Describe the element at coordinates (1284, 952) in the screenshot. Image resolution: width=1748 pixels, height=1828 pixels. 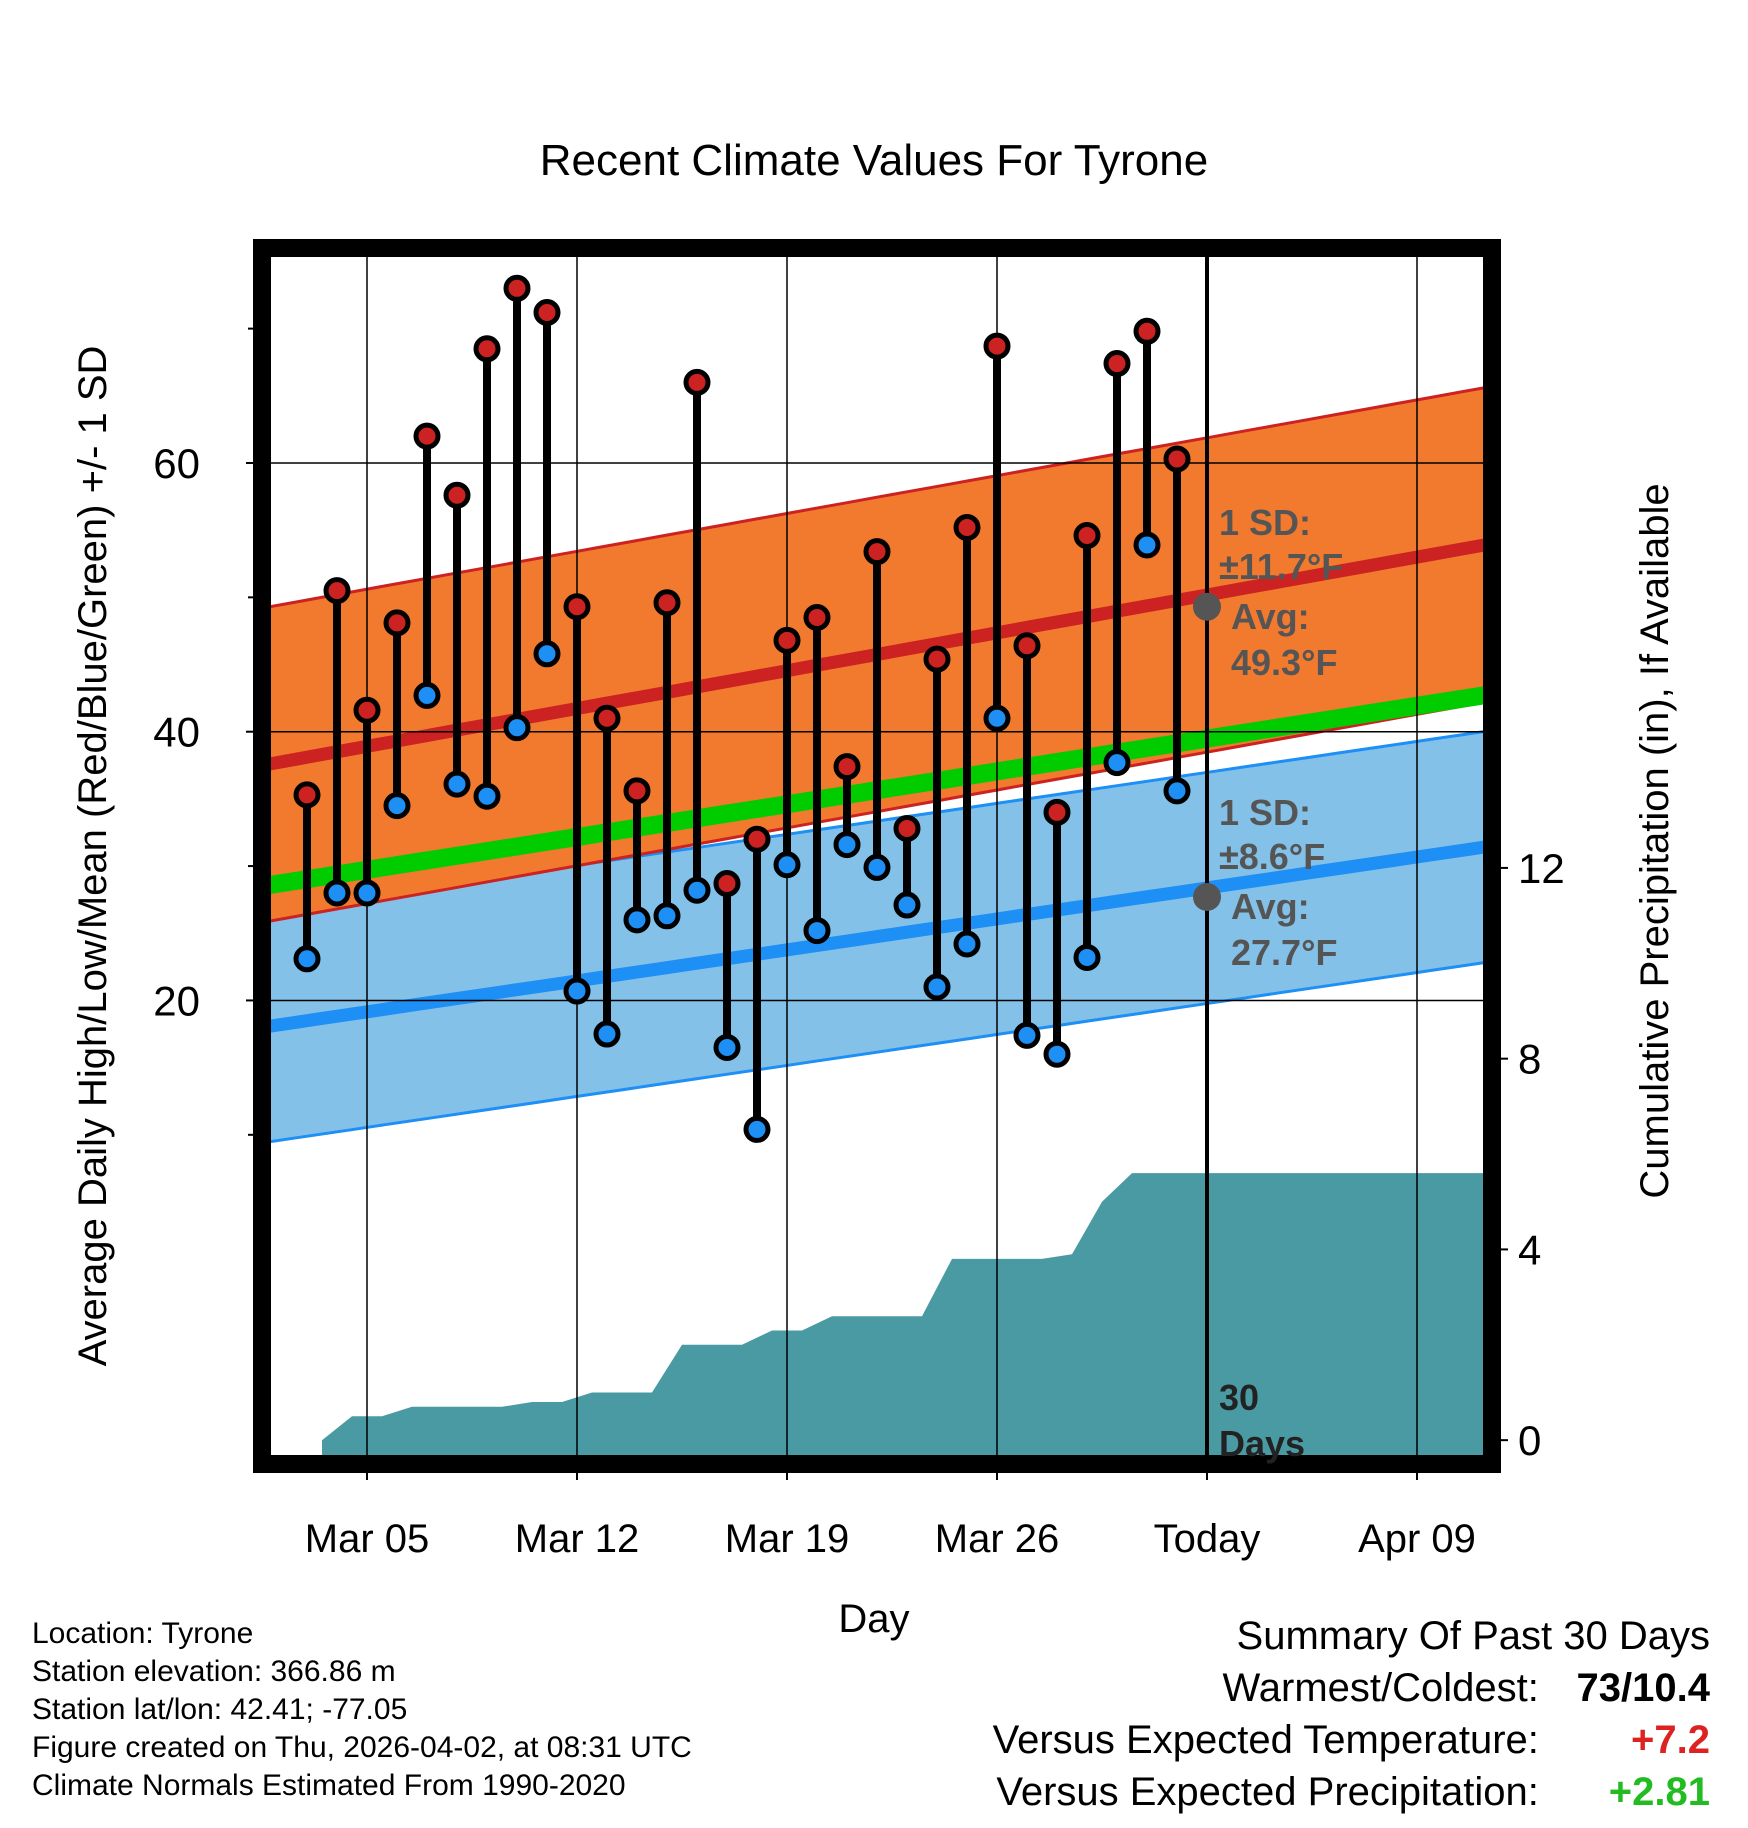
I see `low-avg-value: 27.7°F` at that location.